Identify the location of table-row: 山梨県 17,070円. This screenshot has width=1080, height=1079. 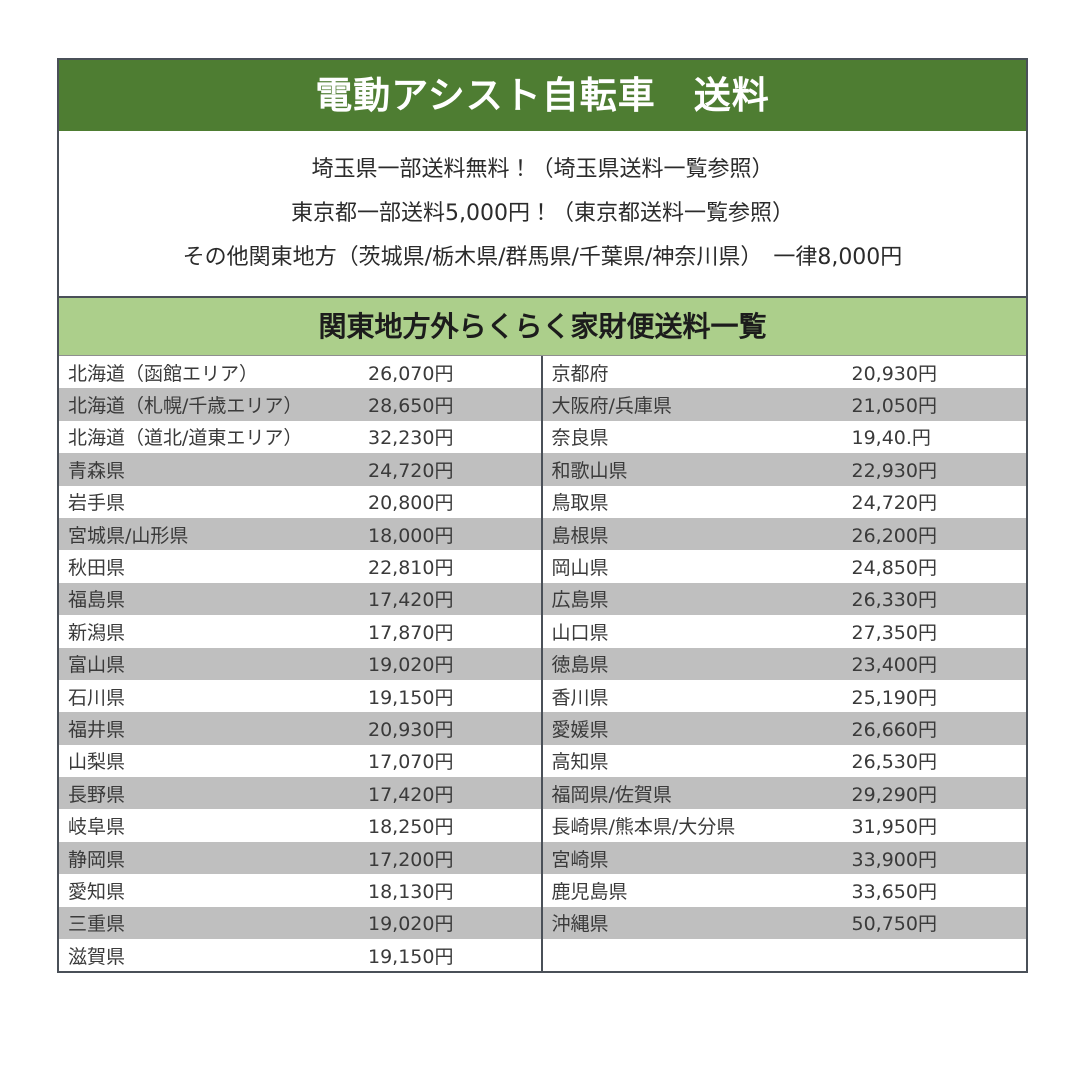
(300, 761).